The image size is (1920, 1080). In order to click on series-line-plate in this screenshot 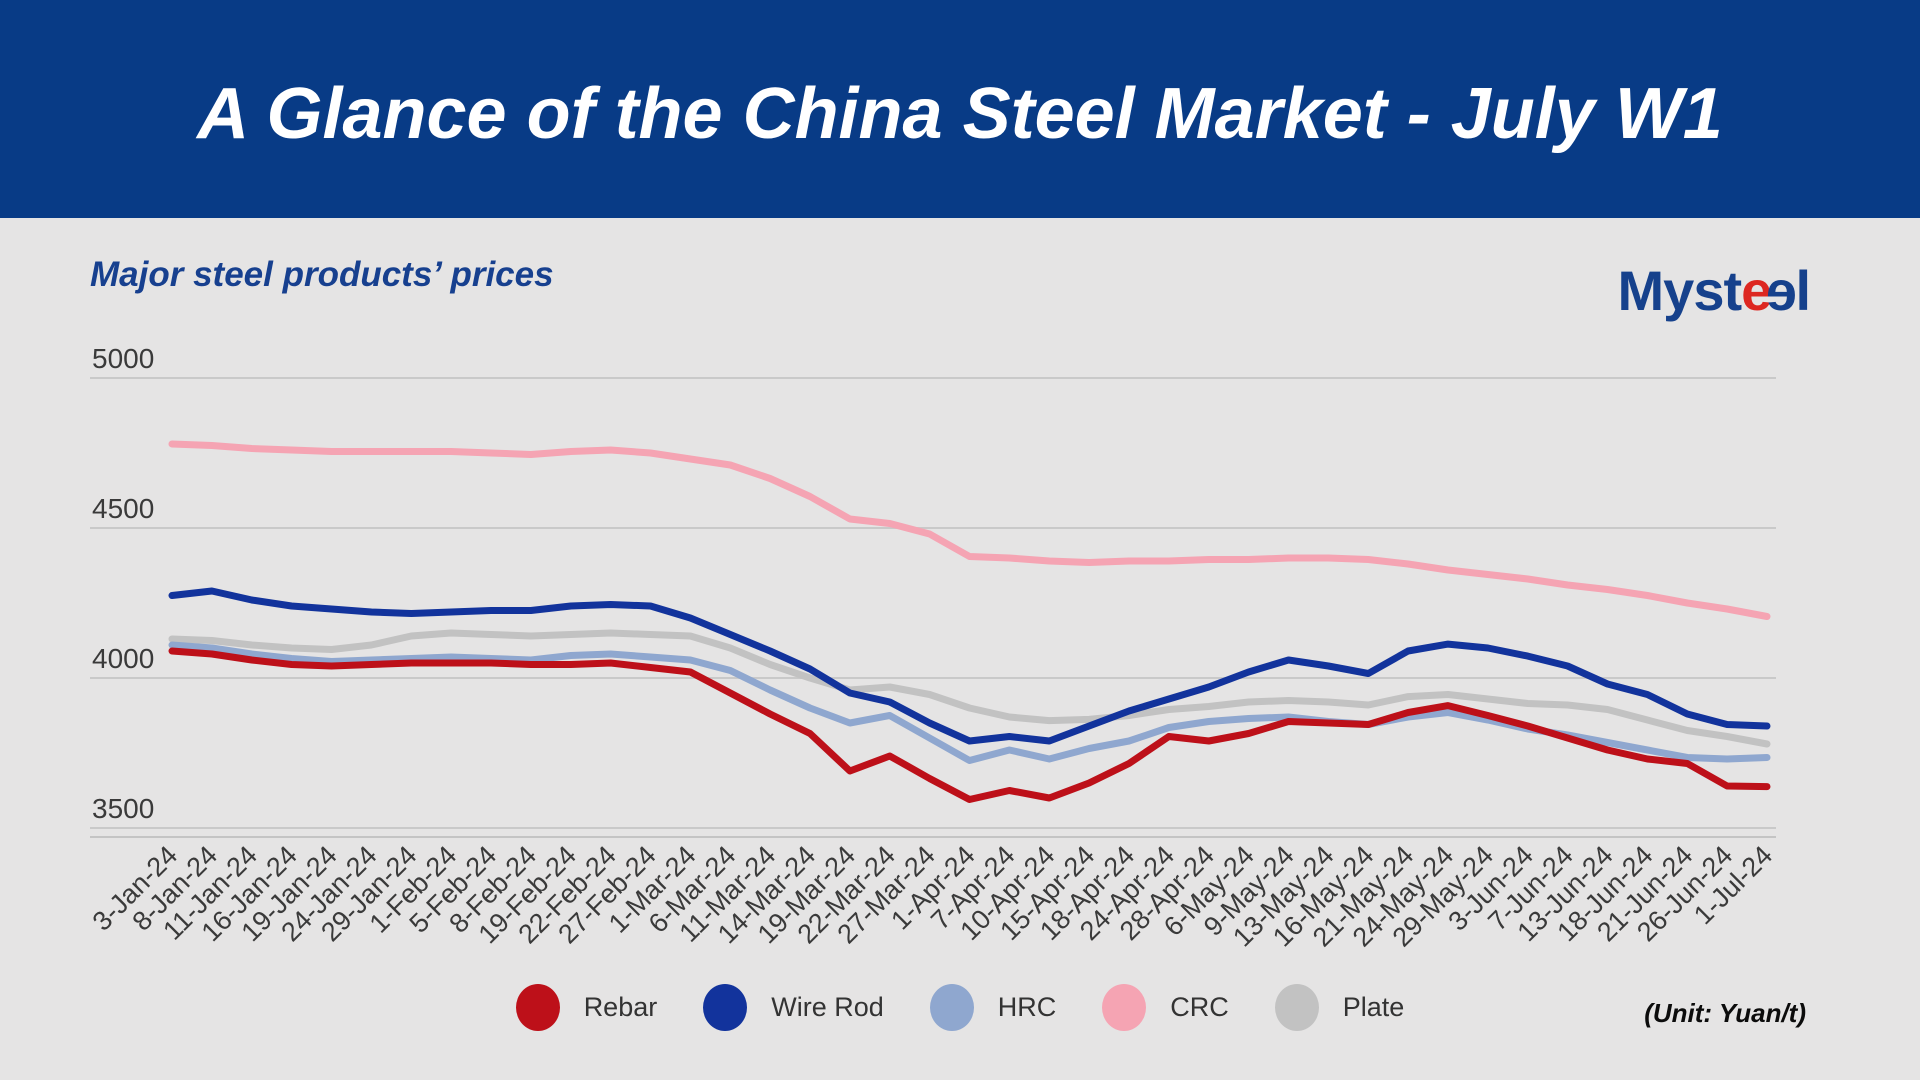, I will do `click(969, 688)`.